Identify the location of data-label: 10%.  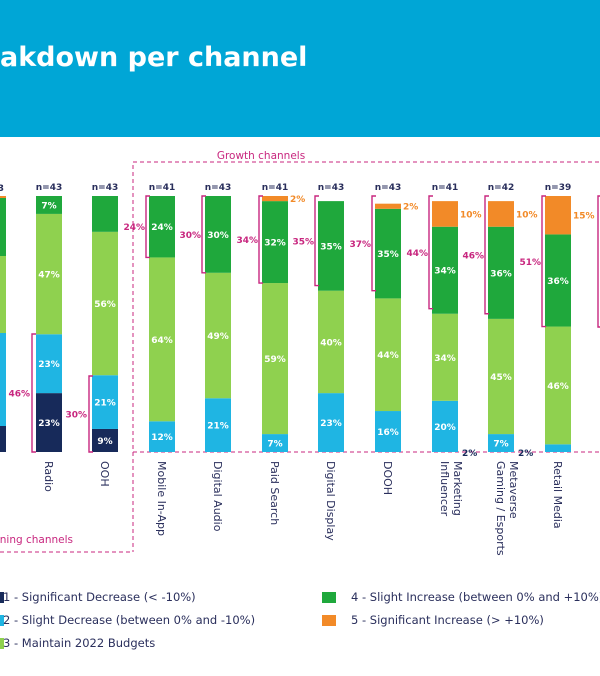
(527, 215).